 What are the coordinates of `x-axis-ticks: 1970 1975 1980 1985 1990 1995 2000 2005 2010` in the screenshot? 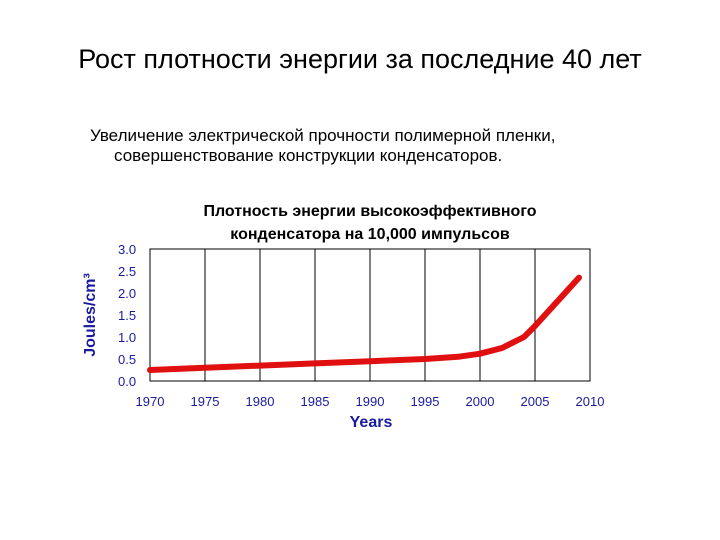 It's located at (370, 401).